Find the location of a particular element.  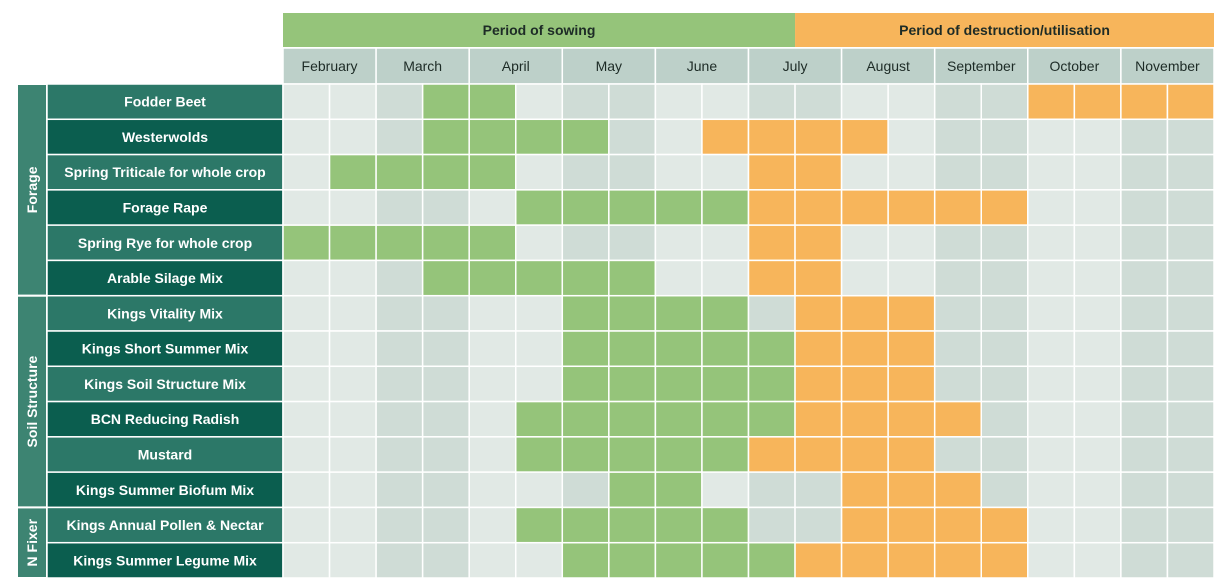

crop-name-label: Kings Summer Biofum Mix is located at coordinates (165, 490).